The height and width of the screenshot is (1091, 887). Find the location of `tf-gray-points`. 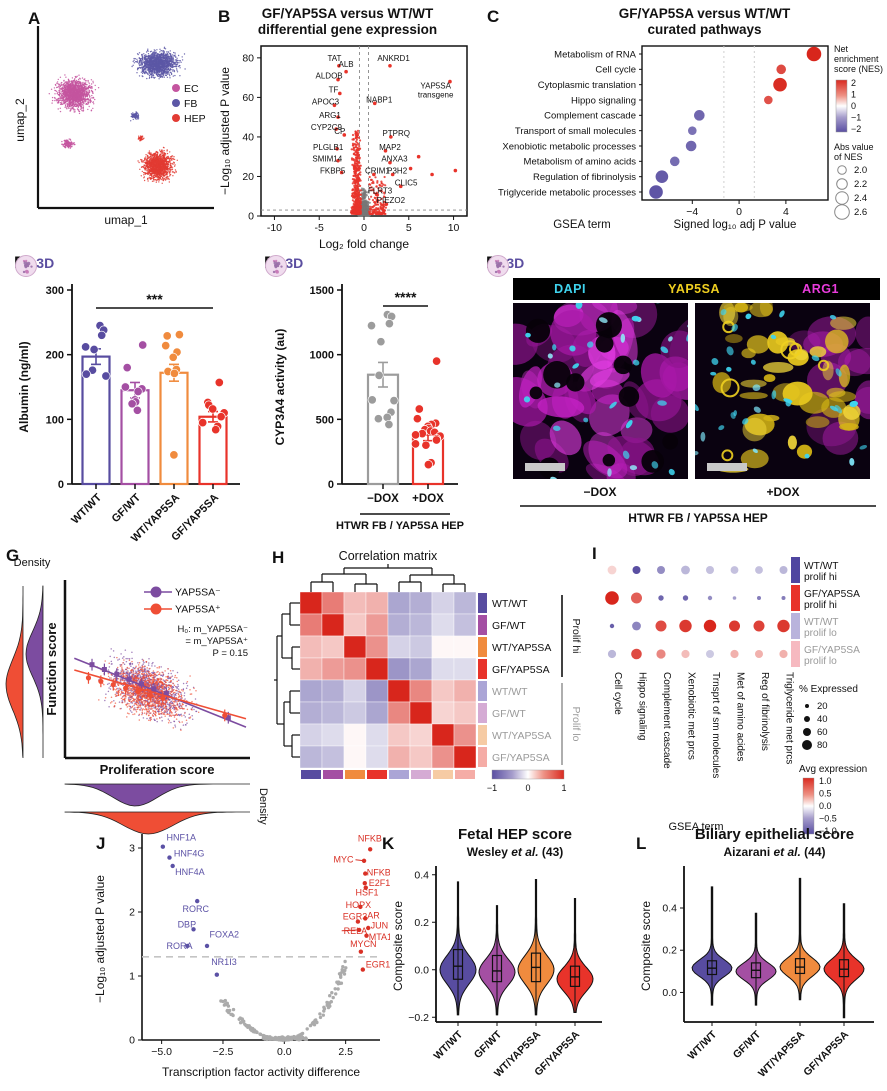

tf-gray-points is located at coordinates (283, 1000).